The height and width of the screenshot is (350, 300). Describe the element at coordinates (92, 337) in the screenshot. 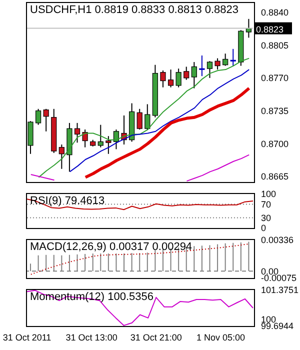

I see `x-tick-label: 31 Oct 13:00` at that location.